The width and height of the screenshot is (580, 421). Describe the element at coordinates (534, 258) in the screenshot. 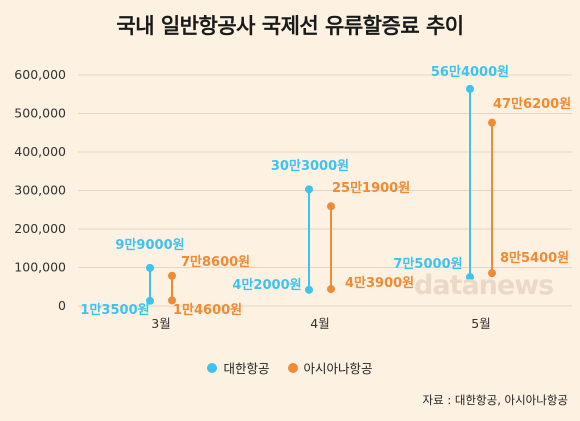

I see `data-label-low: 8만5400원` at that location.